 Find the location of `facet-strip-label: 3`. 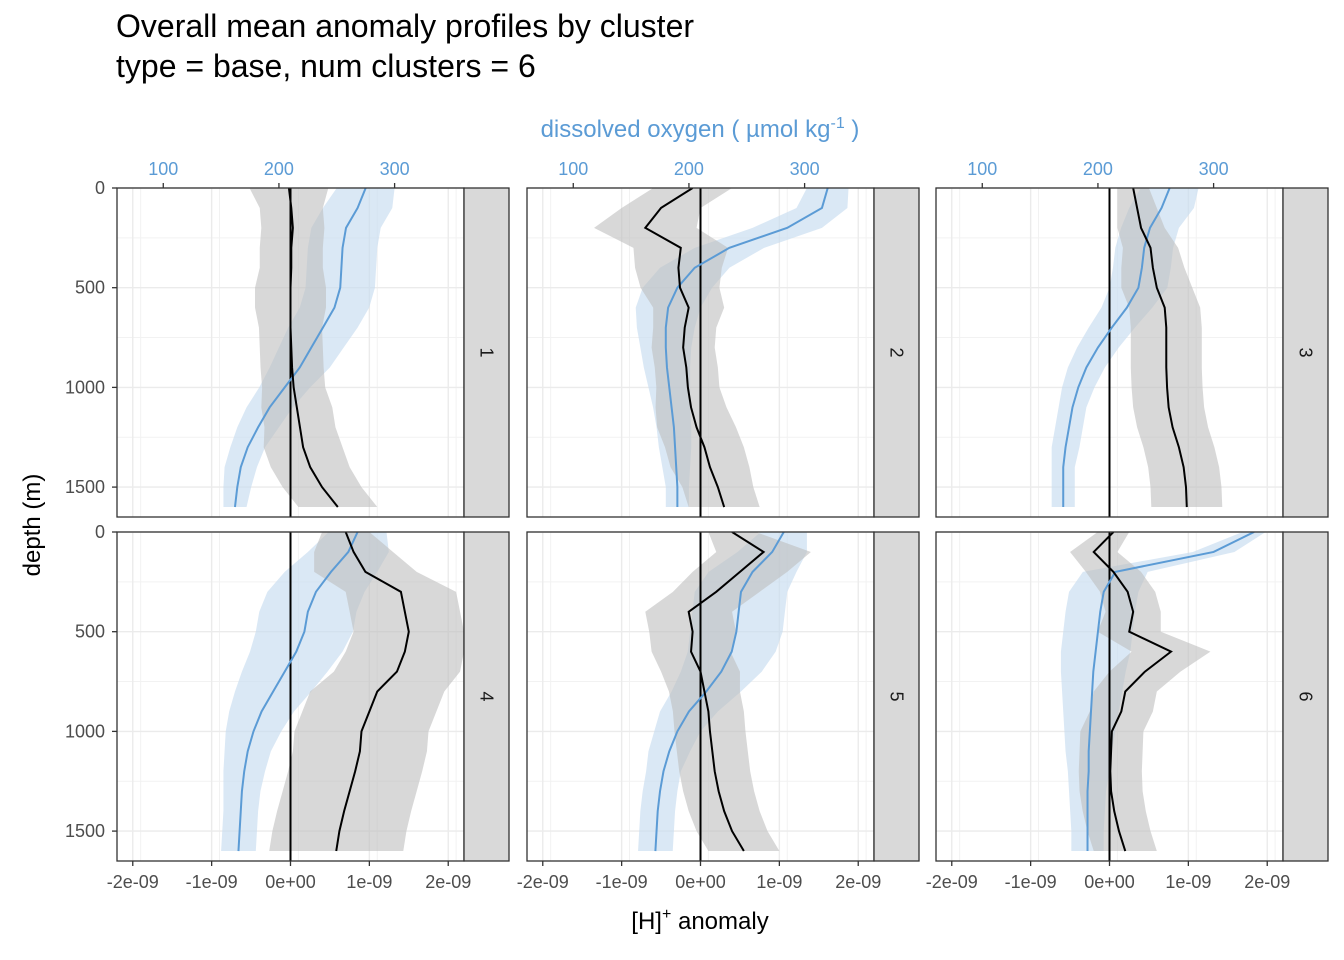

facet-strip-label: 3 is located at coordinates (1306, 352).